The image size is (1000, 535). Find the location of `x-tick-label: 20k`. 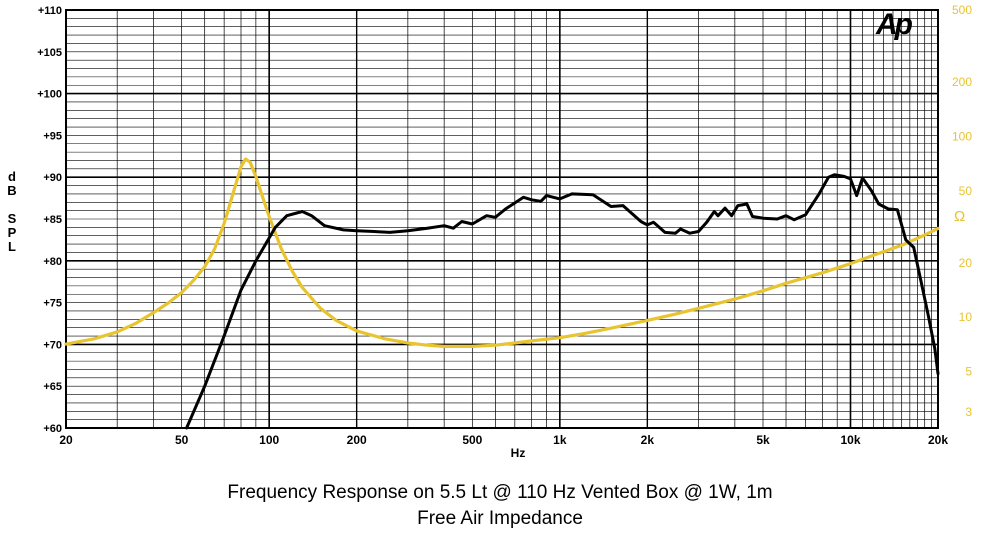

x-tick-label: 20k is located at coordinates (938, 440).